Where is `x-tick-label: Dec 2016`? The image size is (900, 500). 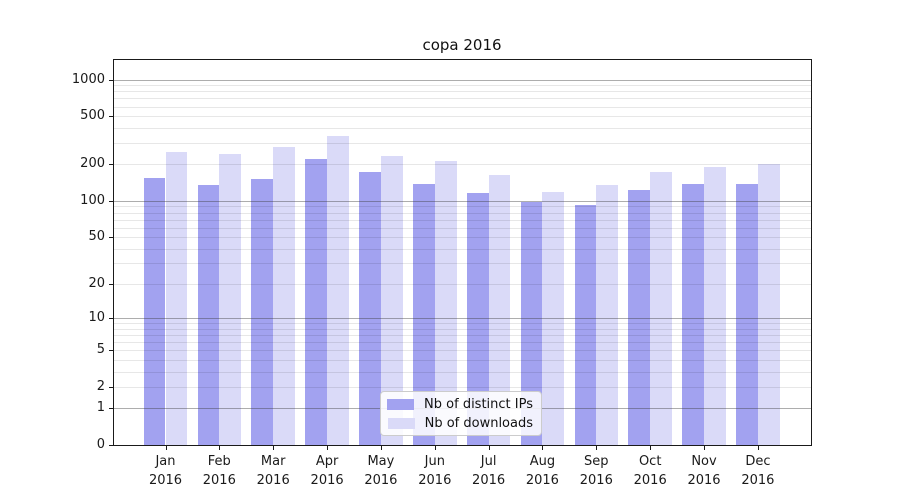 x-tick-label: Dec 2016 is located at coordinates (757, 472).